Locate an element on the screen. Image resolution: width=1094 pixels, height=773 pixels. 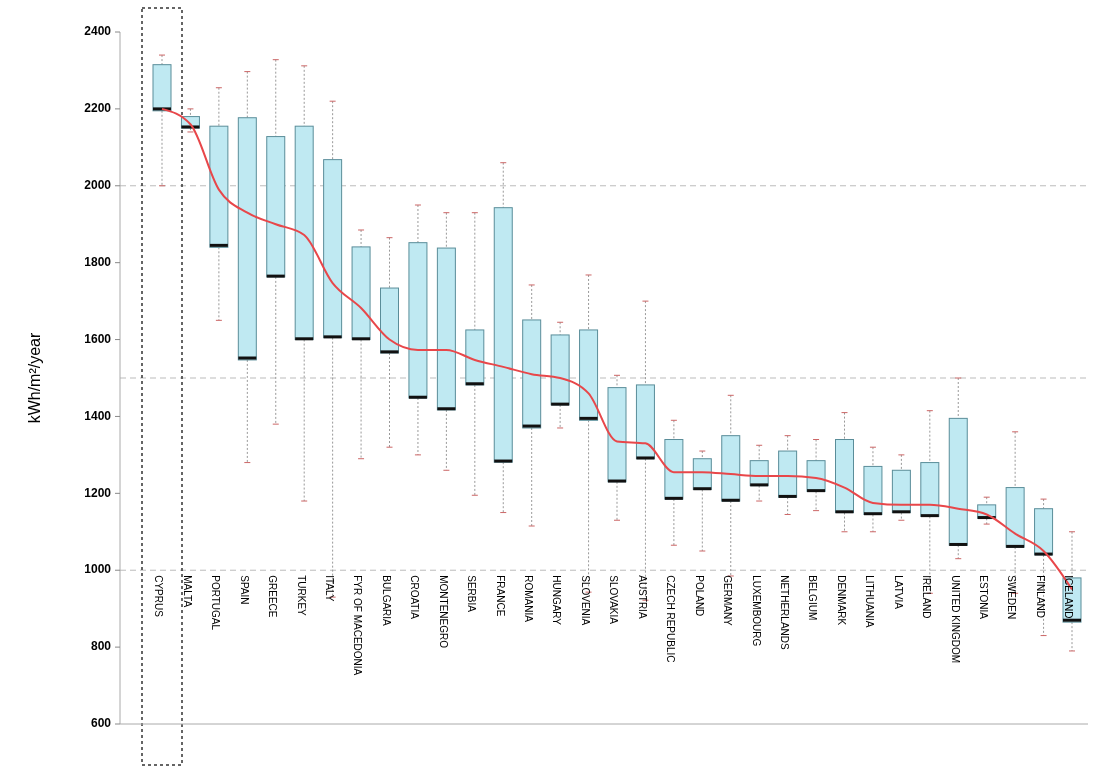
x-tick-label: CROATIA is located at coordinates (415, 597).